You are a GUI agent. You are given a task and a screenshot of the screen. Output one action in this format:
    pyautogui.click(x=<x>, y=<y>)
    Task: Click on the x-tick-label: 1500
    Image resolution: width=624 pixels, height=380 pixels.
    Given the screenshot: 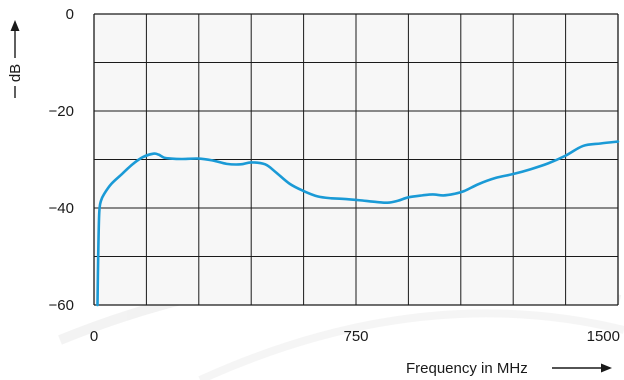 What is the action you would take?
    pyautogui.click(x=603, y=336)
    